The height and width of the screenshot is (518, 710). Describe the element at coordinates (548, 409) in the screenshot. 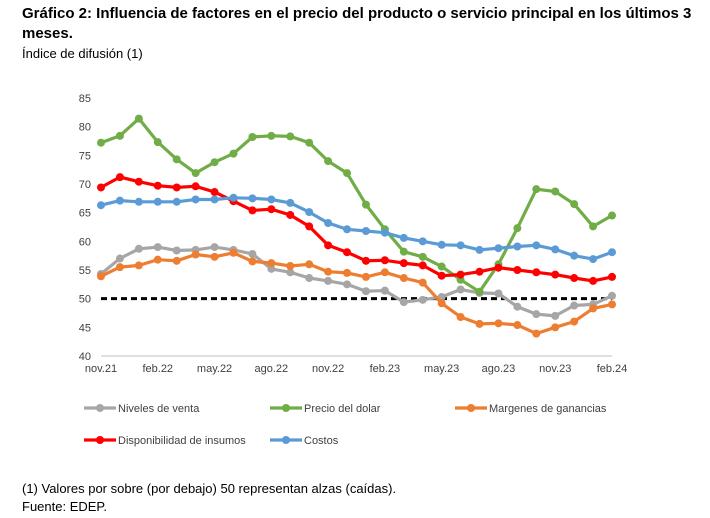

I see `legend-label: Margenes de ganancias` at that location.